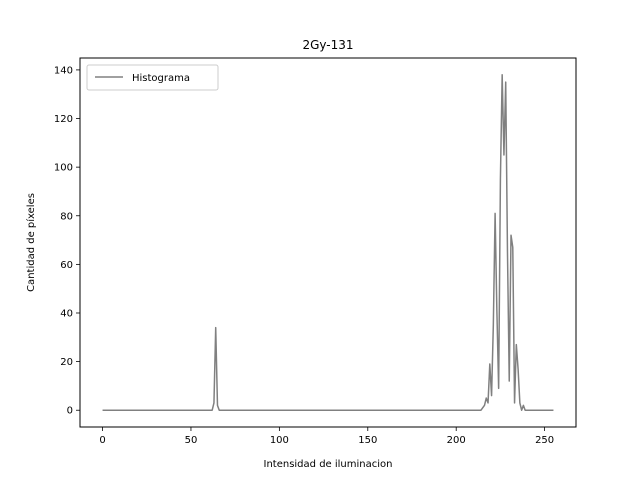 The height and width of the screenshot is (480, 640). I want to click on x-tick-label: 200, so click(456, 440).